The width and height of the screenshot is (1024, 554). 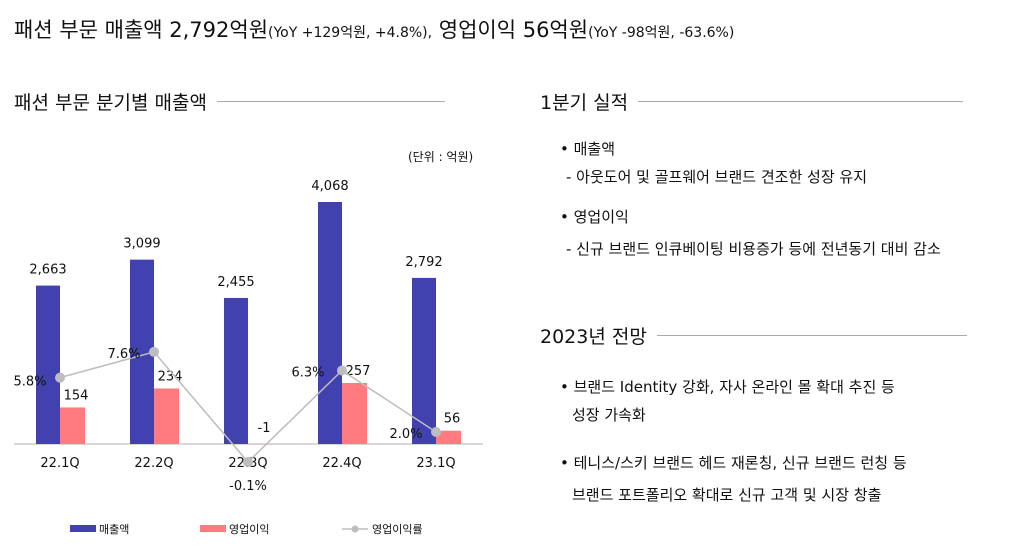 What do you see at coordinates (661, 33) in the screenshot?
I see `headline-op-yoy: (YoY -98억원, -63.6%)` at bounding box center [661, 33].